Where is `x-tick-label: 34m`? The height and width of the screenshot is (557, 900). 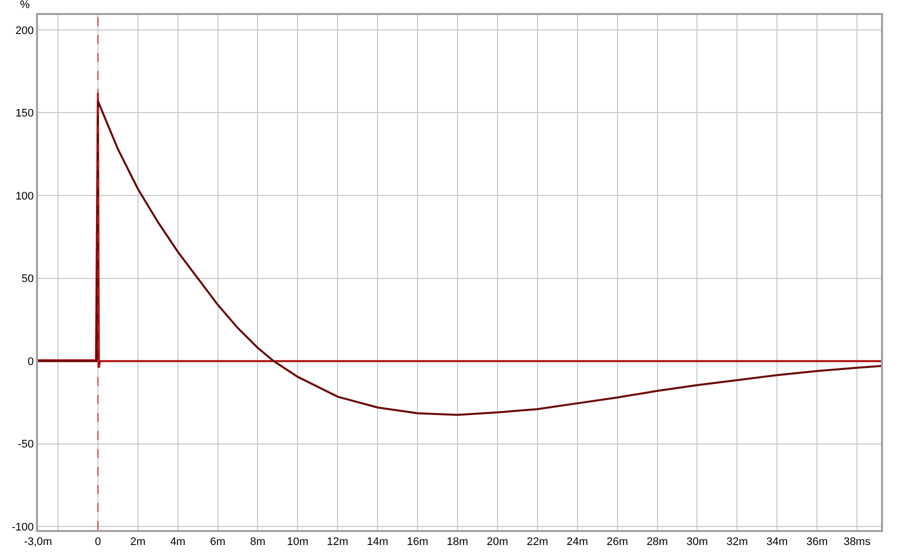
x-tick-label: 34m is located at coordinates (777, 542).